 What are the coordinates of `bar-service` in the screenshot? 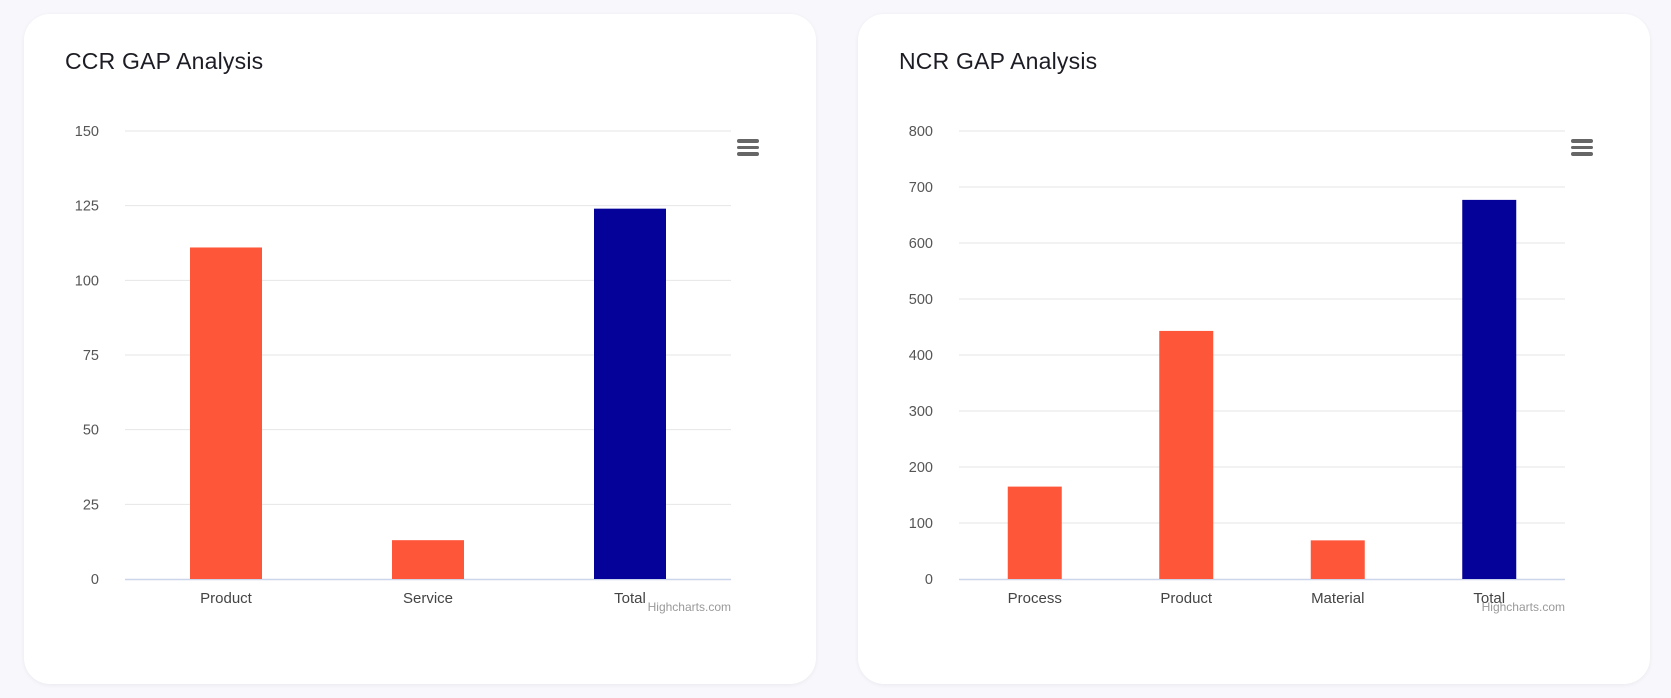 It's located at (428, 559).